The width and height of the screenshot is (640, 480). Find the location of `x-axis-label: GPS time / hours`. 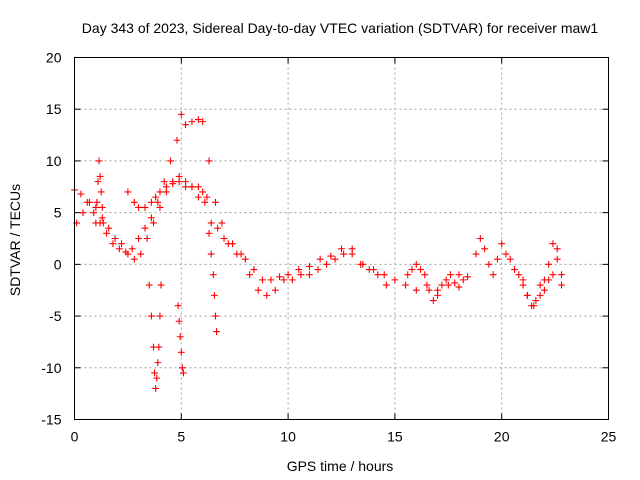

x-axis-label: GPS time / hours is located at coordinates (340, 466).